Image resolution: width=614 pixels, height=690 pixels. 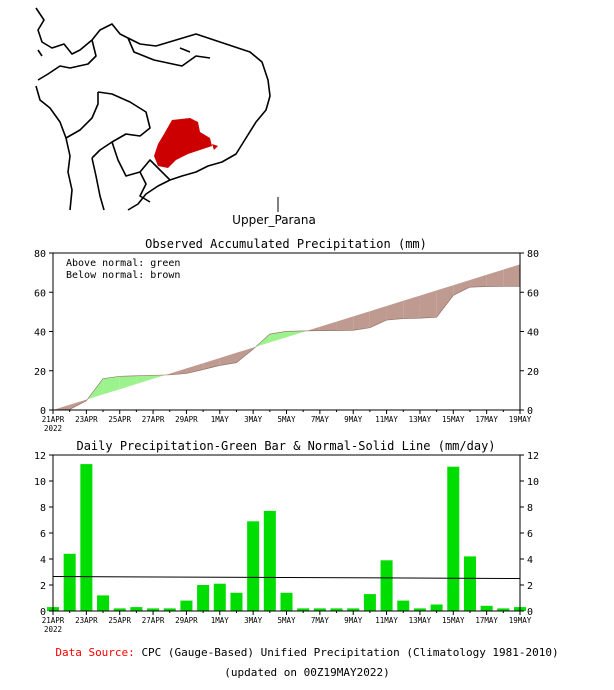 I want to click on region-label: Upper_Parana, so click(x=274, y=220).